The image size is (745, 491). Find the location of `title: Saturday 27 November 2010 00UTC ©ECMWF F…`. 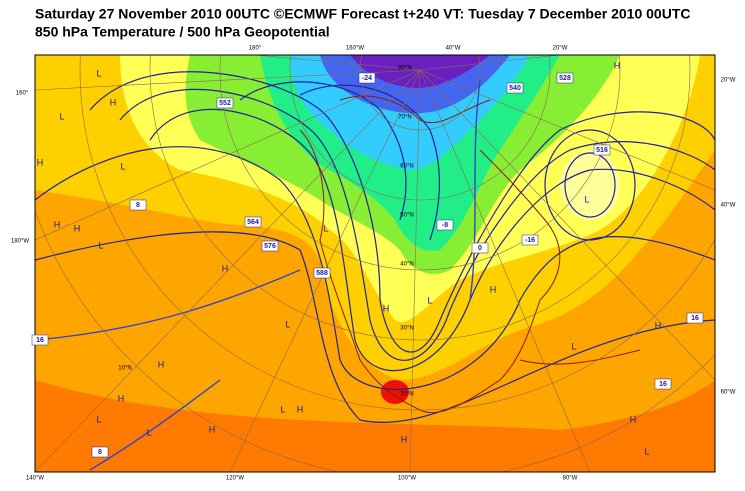

title: Saturday 27 November 2010 00UTC ©ECMWF F… is located at coordinates (363, 14).